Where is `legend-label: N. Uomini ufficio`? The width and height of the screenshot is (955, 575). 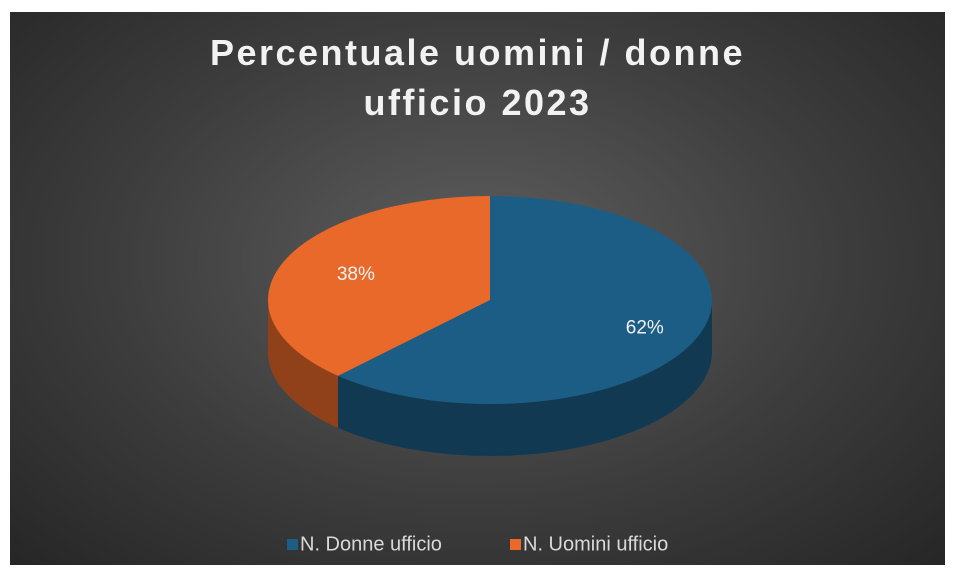 legend-label: N. Uomini ufficio is located at coordinates (595, 544).